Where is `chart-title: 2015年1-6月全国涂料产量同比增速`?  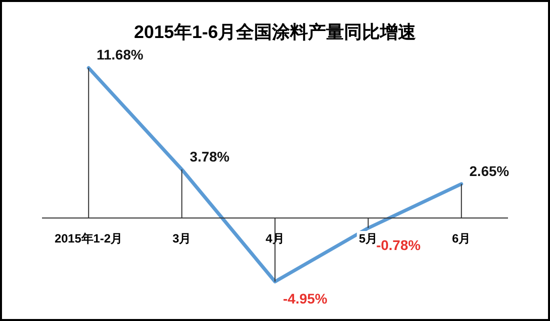 chart-title: 2015年1-6月全国涂料产量同比增速 is located at coordinates (275, 32).